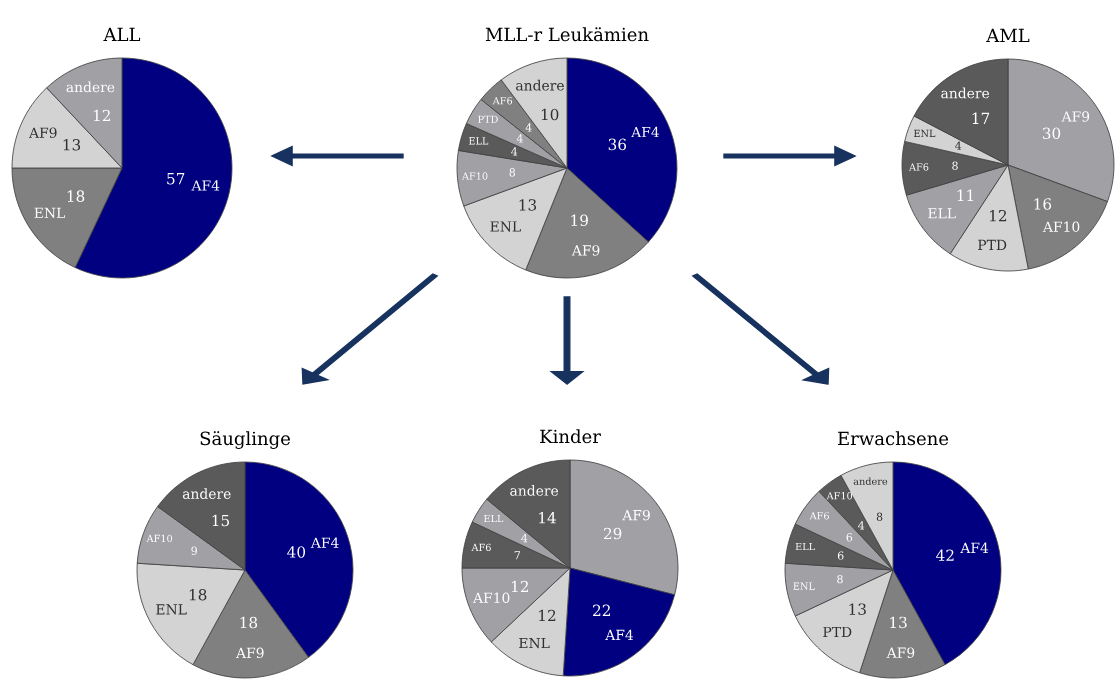 This screenshot has width=1116, height=679. I want to click on data-label: 7, so click(517, 555).